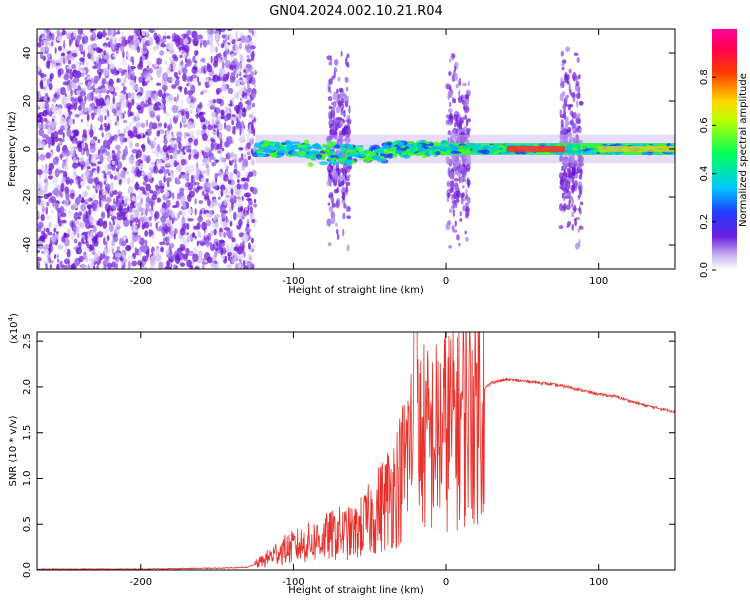  Describe the element at coordinates (356, 590) in the screenshot. I see `snr-x-axis-label: Height of straight line (km)` at that location.